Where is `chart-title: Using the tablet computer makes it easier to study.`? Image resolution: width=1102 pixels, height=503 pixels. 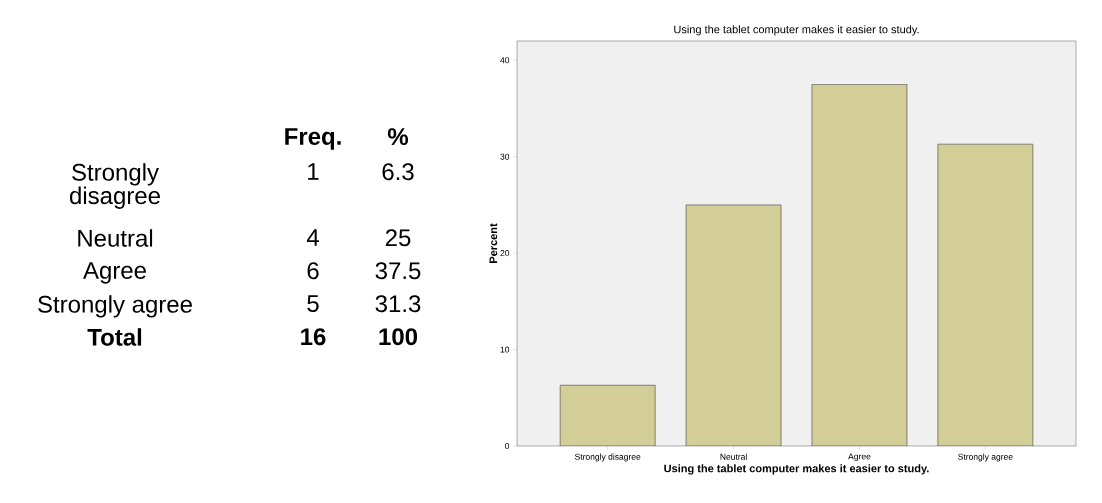 chart-title: Using the tablet computer makes it easier to study. is located at coordinates (796, 30).